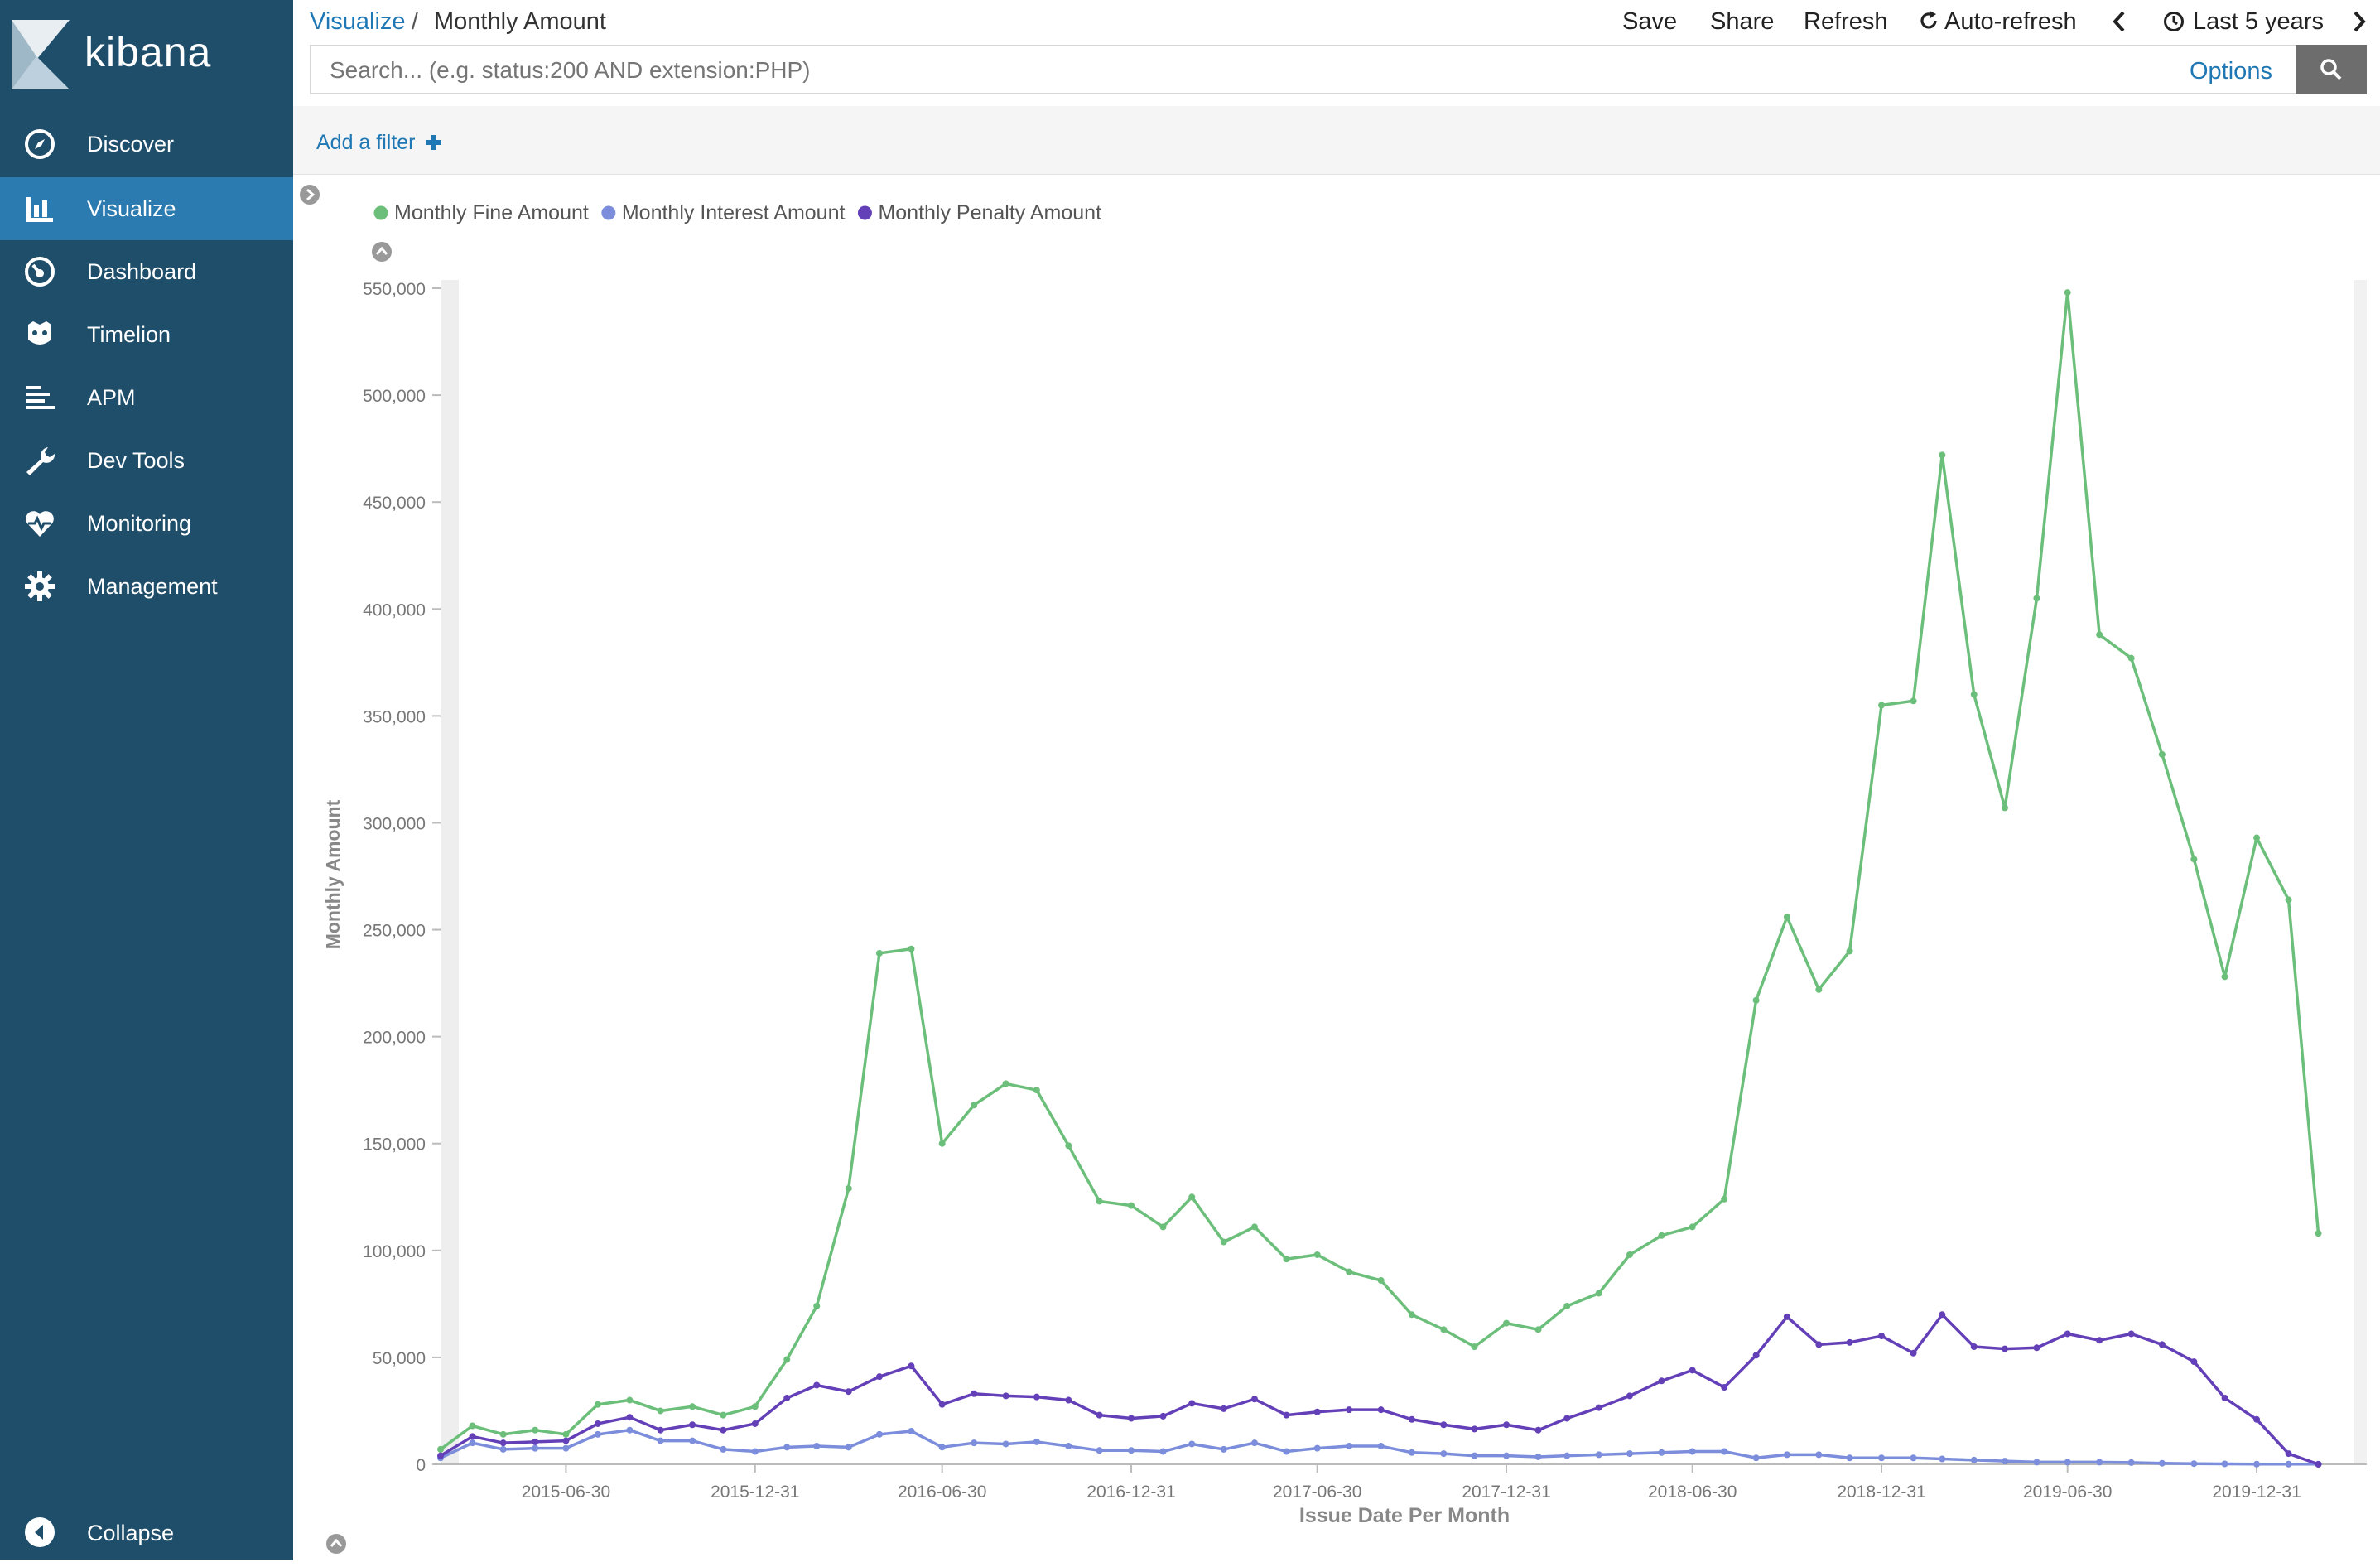 The height and width of the screenshot is (1567, 2380). I want to click on sidebar-item-management: Management, so click(146, 586).